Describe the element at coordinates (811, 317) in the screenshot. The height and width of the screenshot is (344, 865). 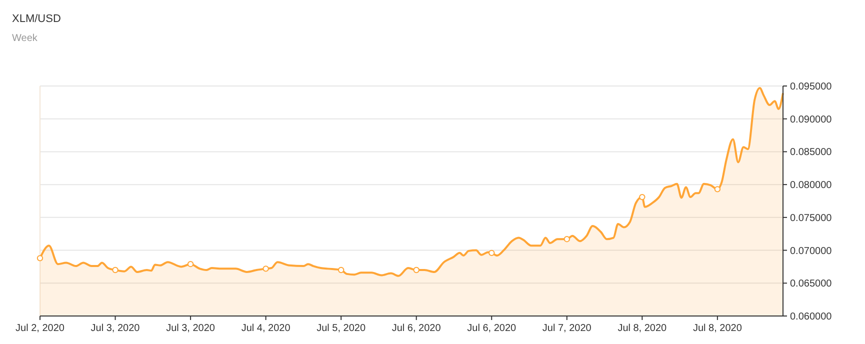
I see `y-tick-label: 0.060000` at that location.